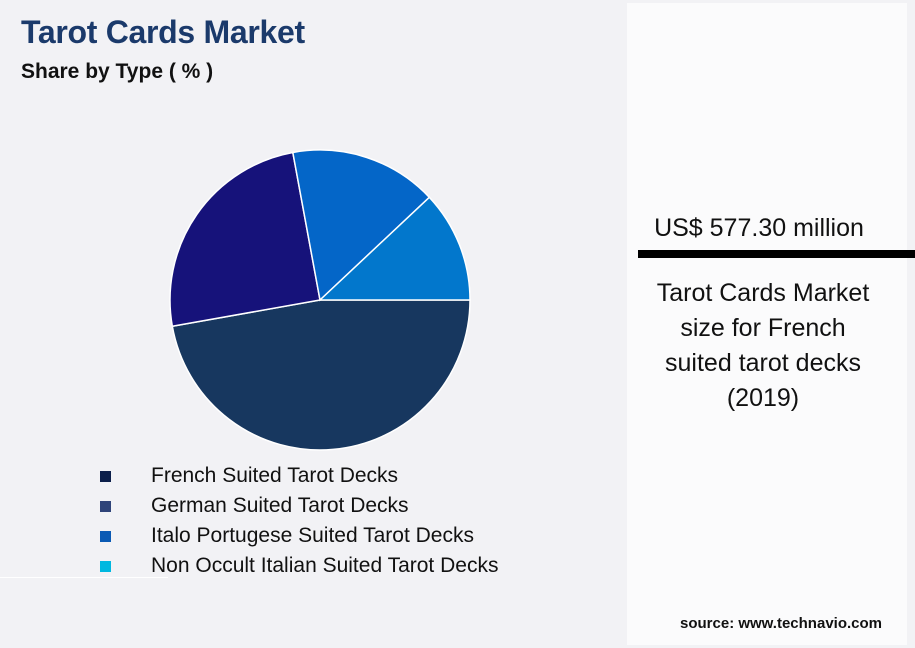  I want to click on legend-label: French Suited Tarot Decks, so click(275, 475).